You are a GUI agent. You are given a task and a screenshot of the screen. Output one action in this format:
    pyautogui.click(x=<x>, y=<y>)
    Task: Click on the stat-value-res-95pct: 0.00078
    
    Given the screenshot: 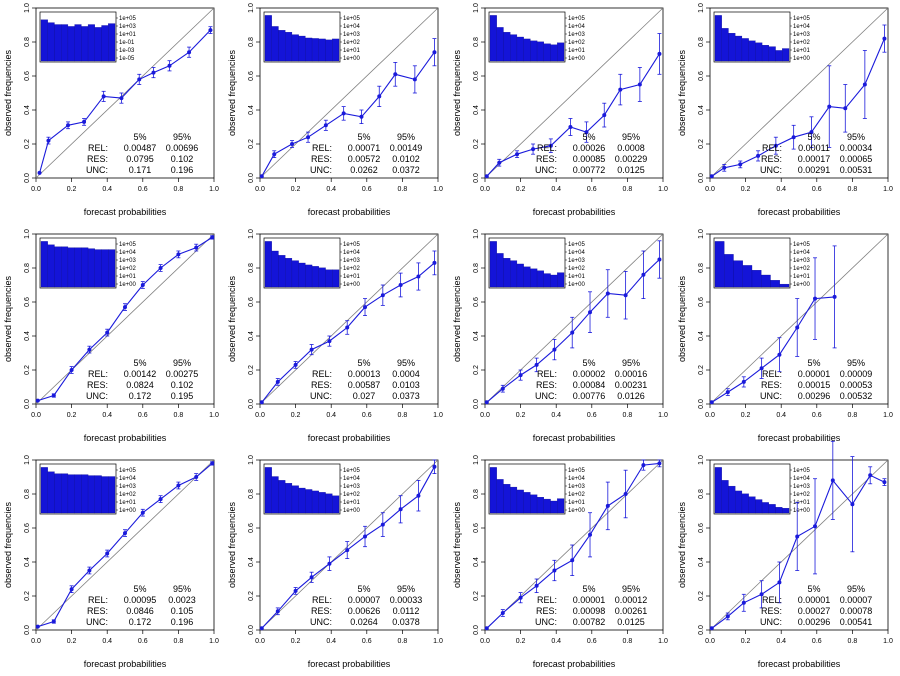 What is the action you would take?
    pyautogui.click(x=856, y=611)
    